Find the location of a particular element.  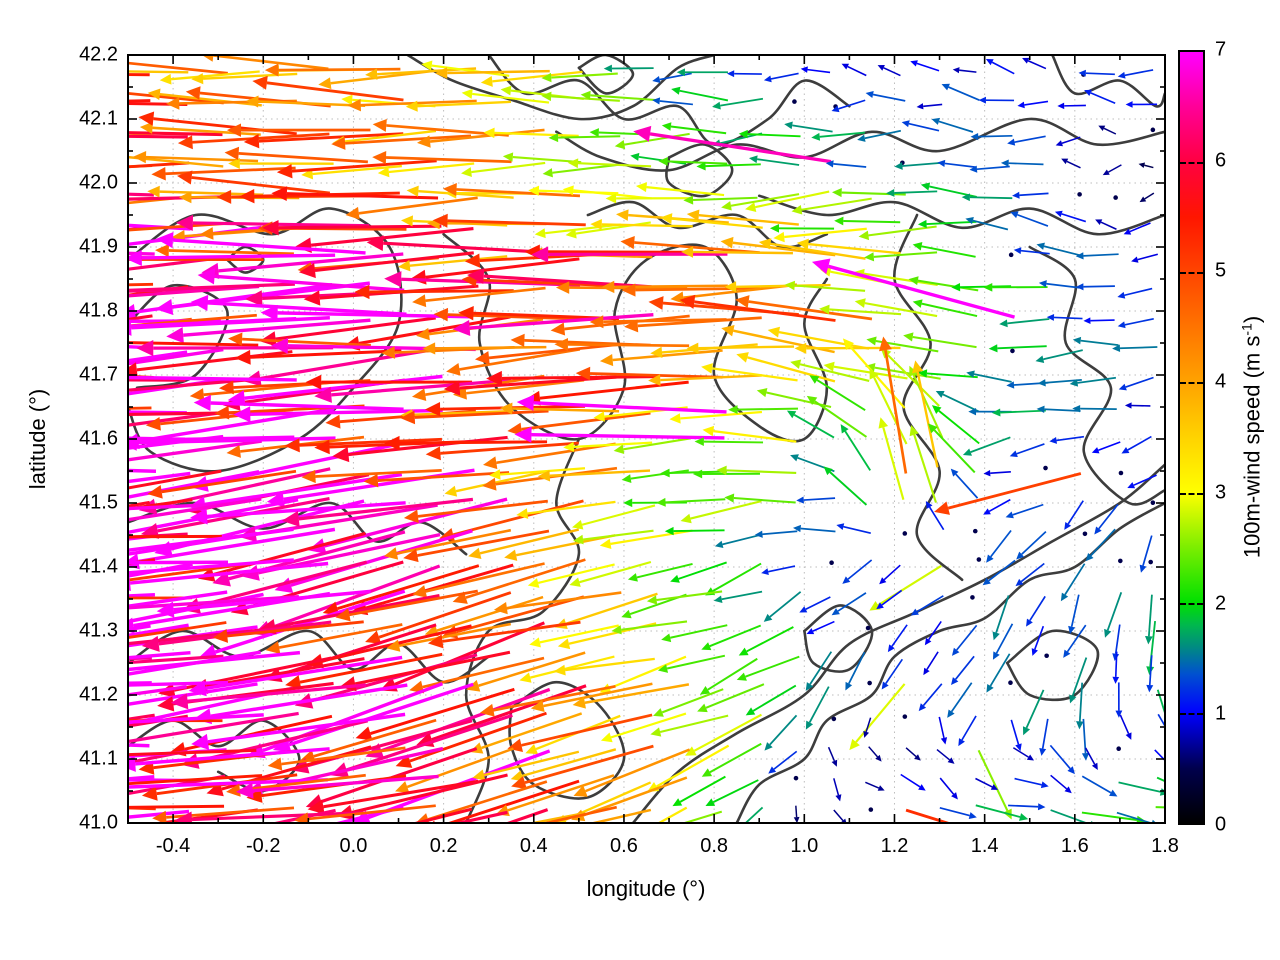

x-tick-label: 1.6 is located at coordinates (1074, 846).